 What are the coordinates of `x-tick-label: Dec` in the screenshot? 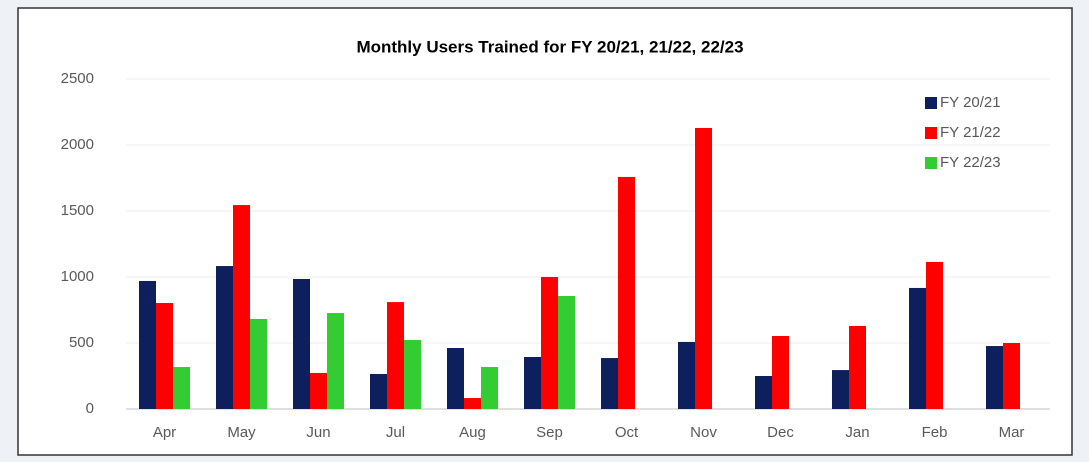 It's located at (780, 432).